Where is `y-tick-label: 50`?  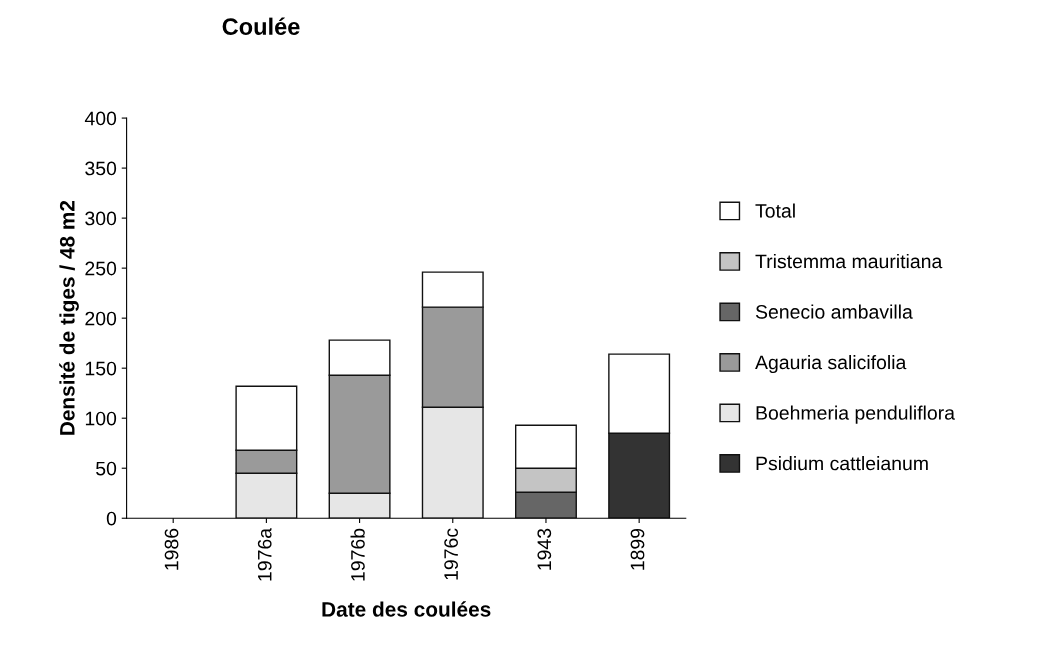 y-tick-label: 50 is located at coordinates (106, 468).